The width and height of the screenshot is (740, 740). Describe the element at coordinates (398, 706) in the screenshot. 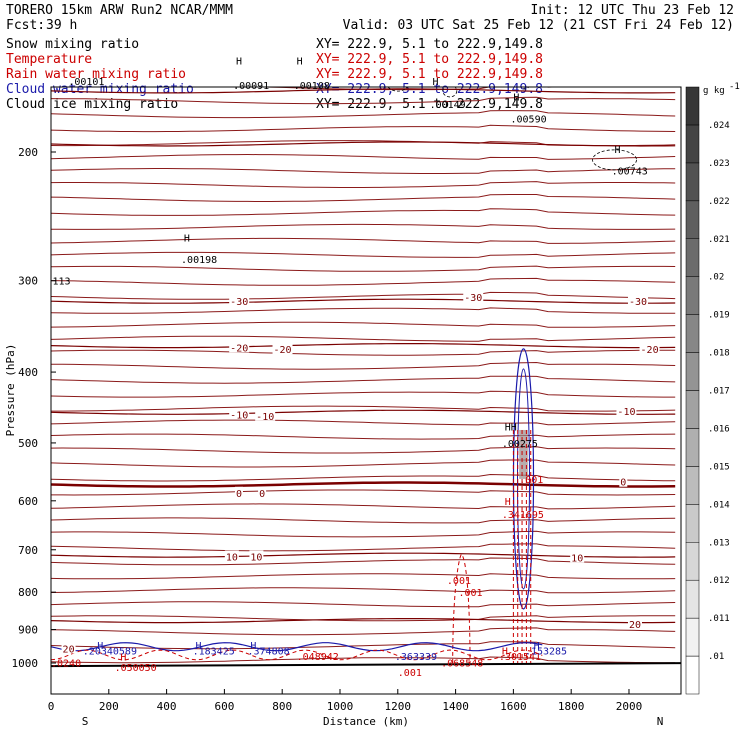

I see `x-tick-label: 1200` at that location.